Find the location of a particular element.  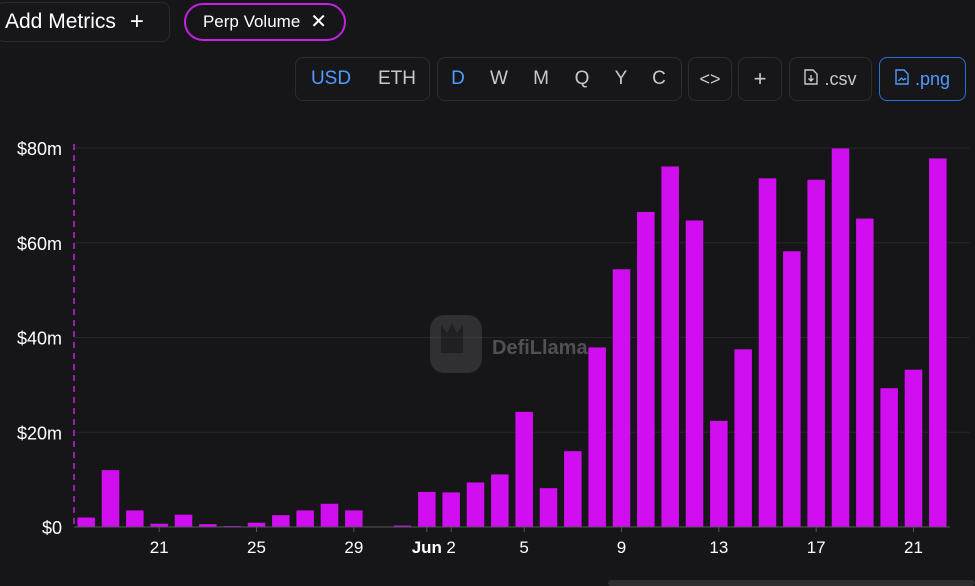

defillama-watermark: DefiLlama is located at coordinates (509, 344).